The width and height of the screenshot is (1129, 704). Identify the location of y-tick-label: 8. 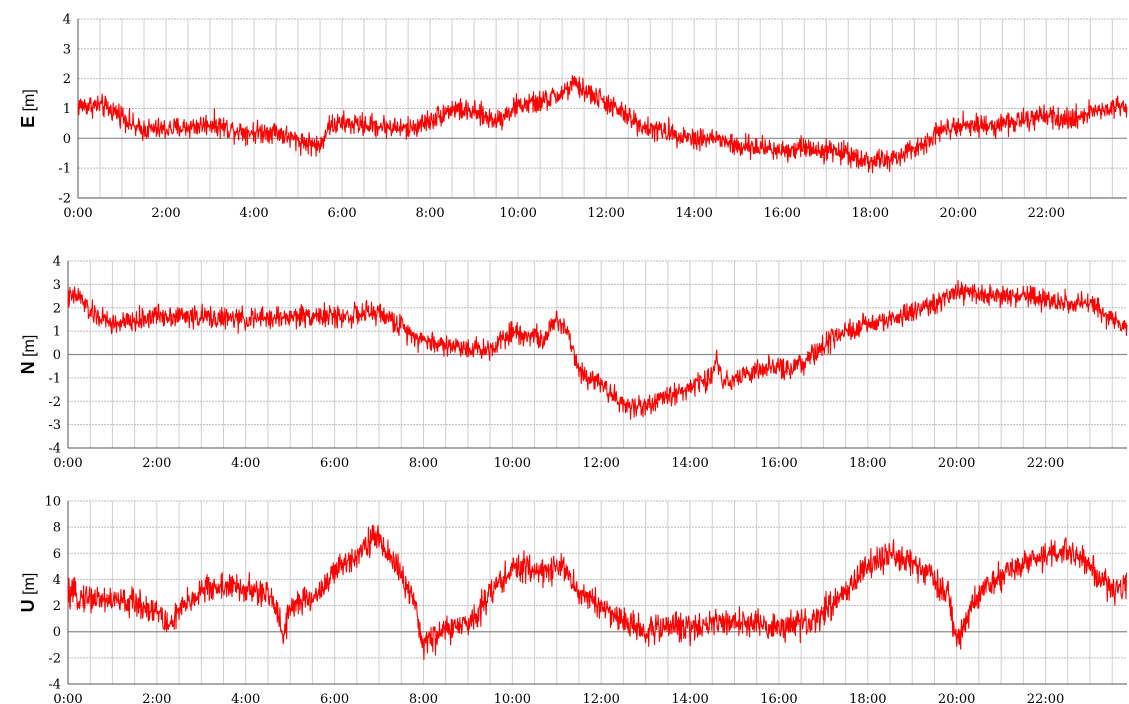
(57, 528).